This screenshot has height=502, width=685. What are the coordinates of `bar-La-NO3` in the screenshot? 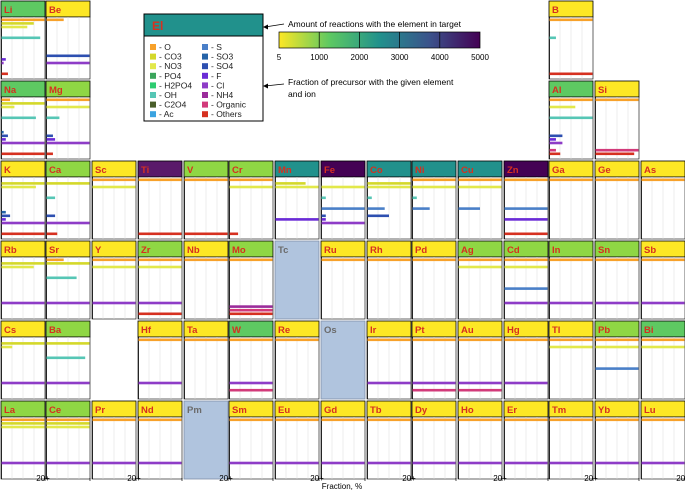 It's located at (23, 427).